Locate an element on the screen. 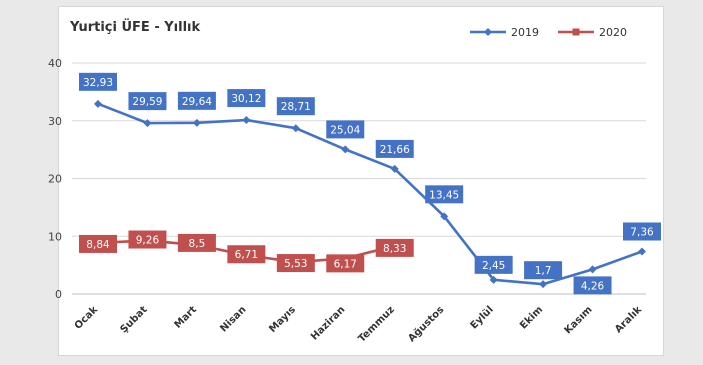 The width and height of the screenshot is (703, 365). x-tick-label: Eylül is located at coordinates (482, 317).